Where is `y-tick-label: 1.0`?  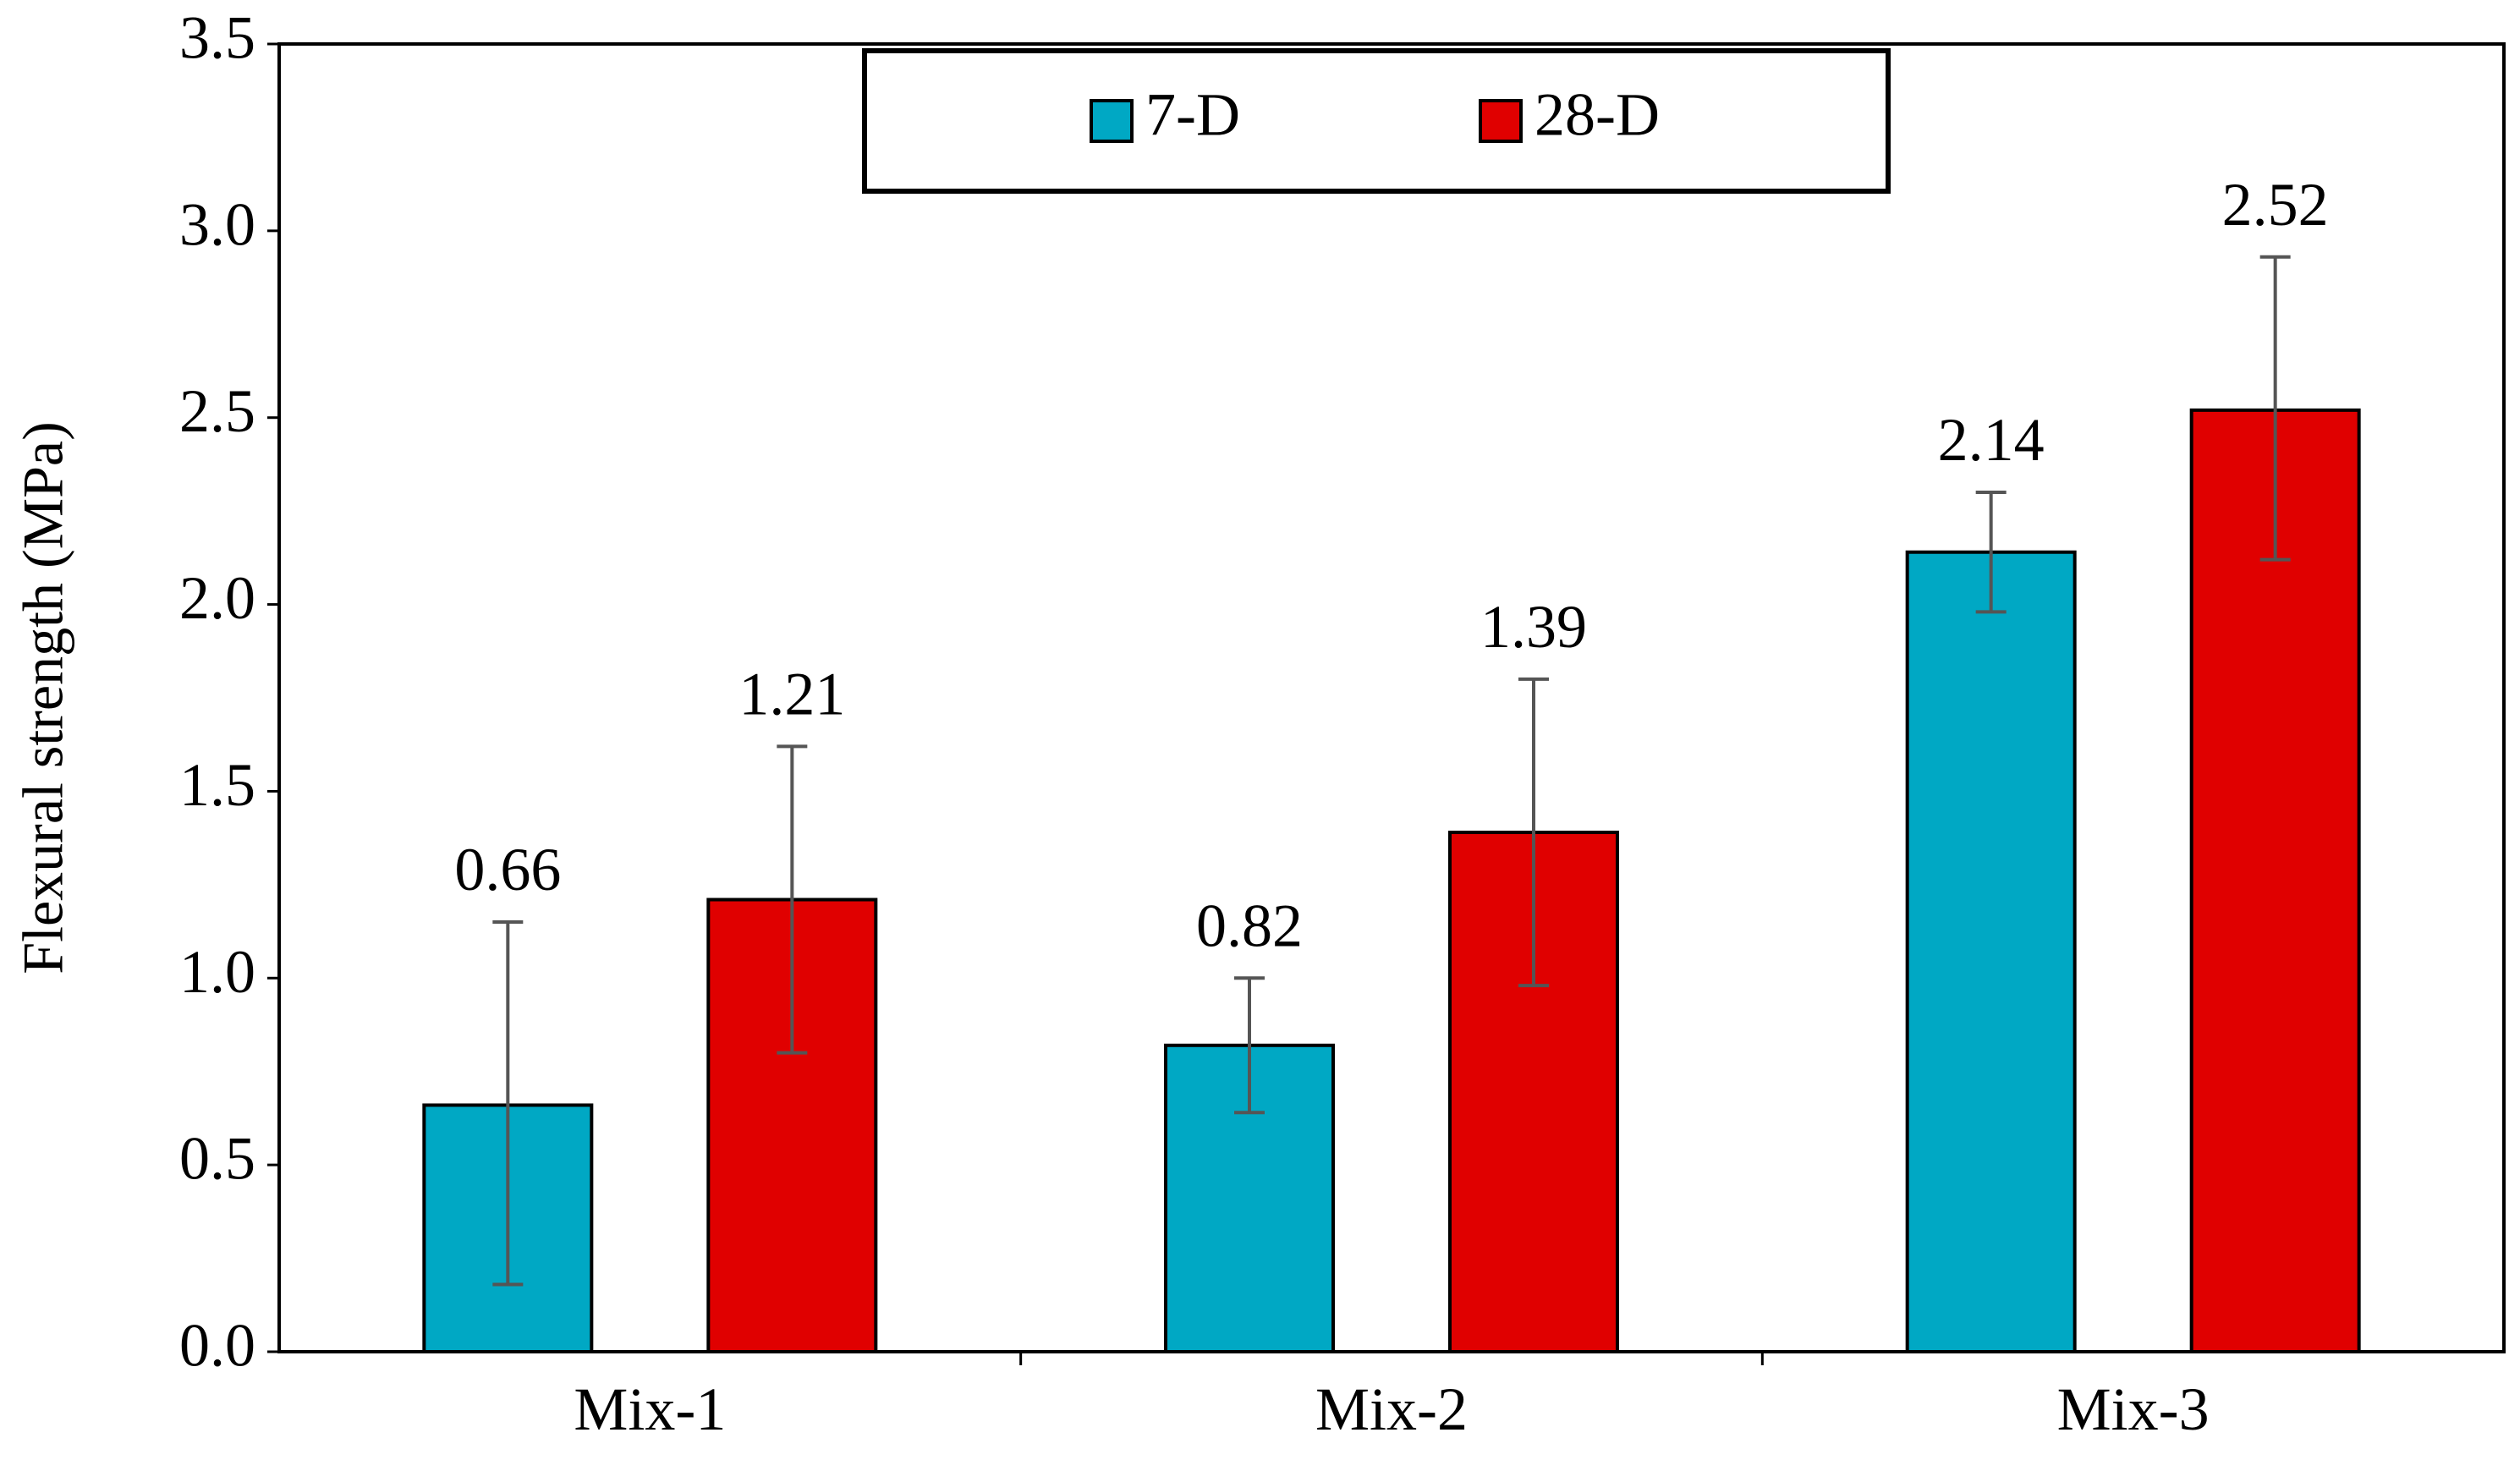
y-tick-label: 1.0 is located at coordinates (217, 972).